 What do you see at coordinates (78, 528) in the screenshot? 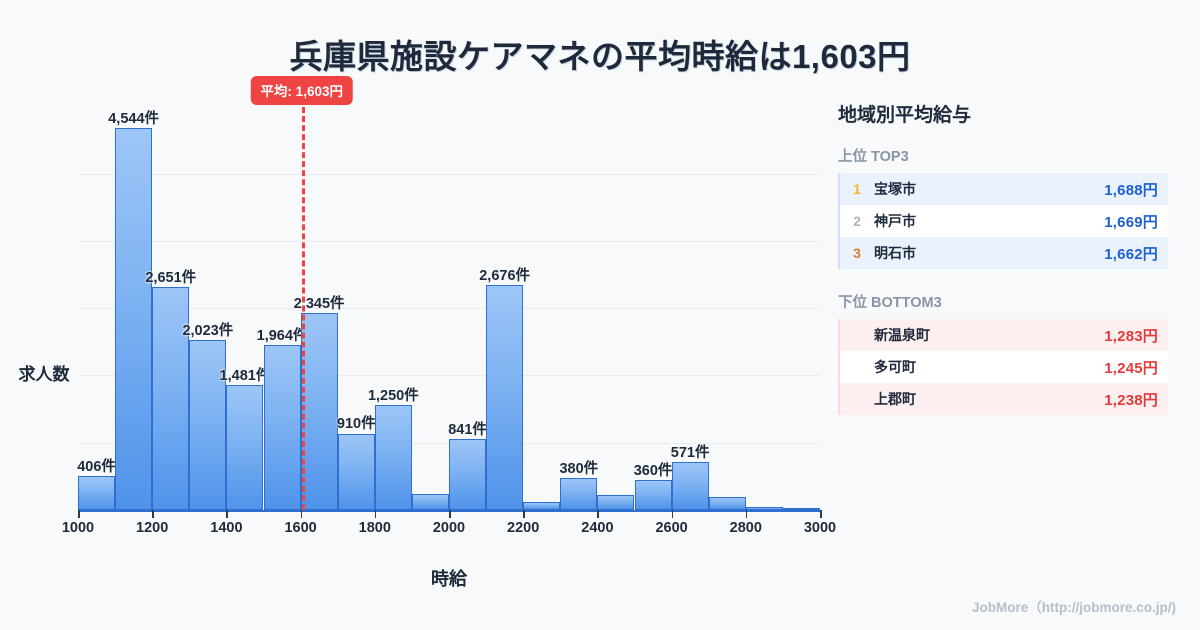
I see `x-axis-tick-label: 1000` at bounding box center [78, 528].